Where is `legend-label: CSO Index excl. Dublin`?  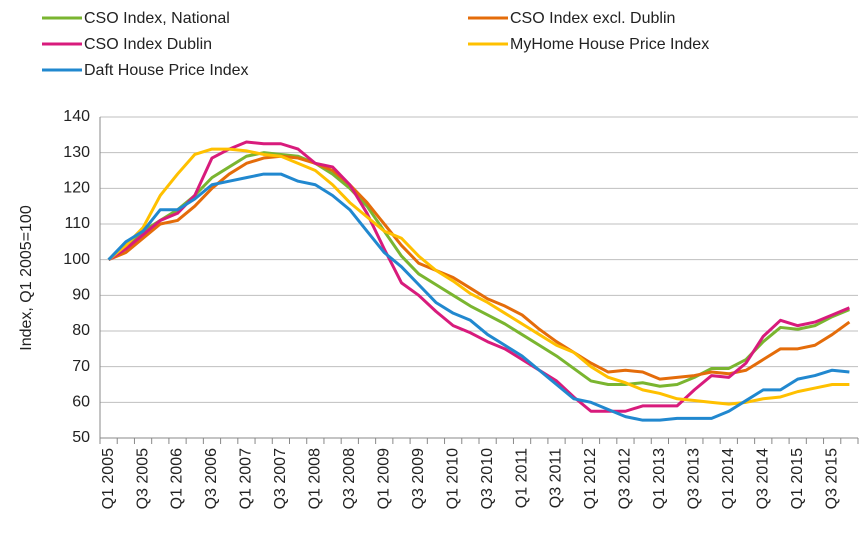 legend-label: CSO Index excl. Dublin is located at coordinates (592, 18).